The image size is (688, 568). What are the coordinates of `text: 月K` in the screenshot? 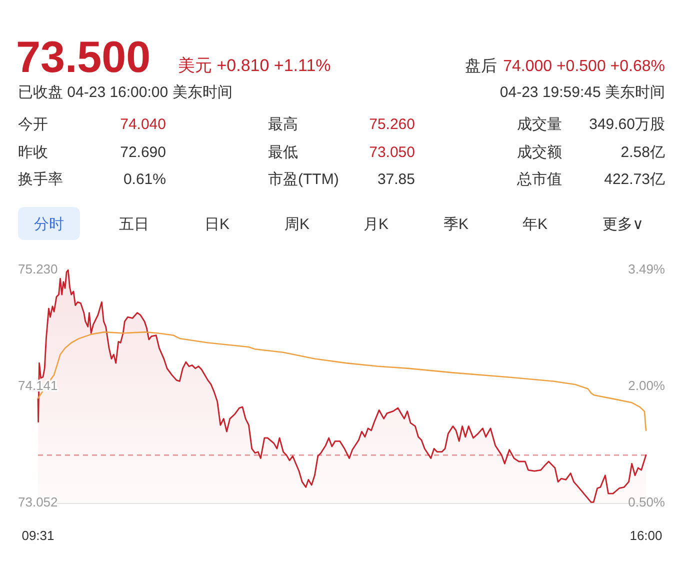 It's located at (376, 224).